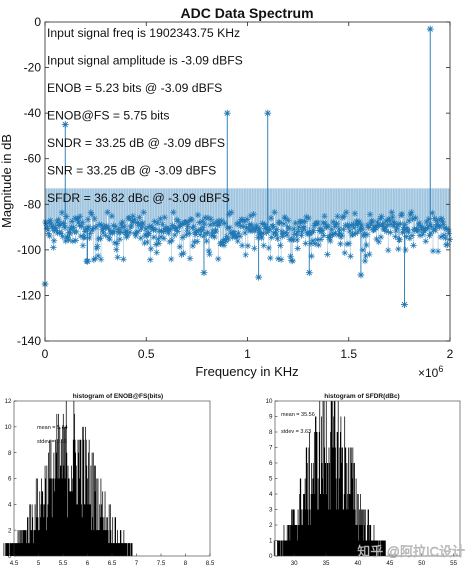  What do you see at coordinates (210, 563) in the screenshot?
I see `hist-x-tick-label: 8.5` at bounding box center [210, 563].